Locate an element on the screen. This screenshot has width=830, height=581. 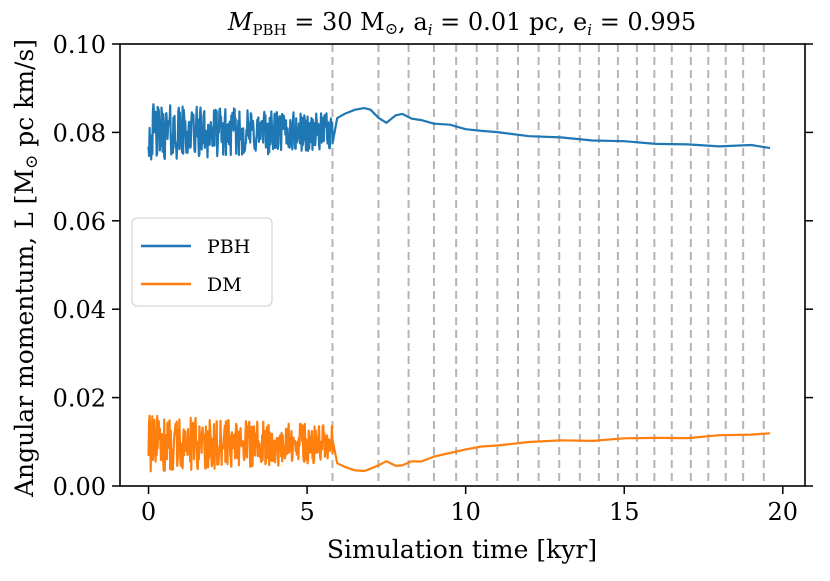
x-tick-label-0: 0 is located at coordinates (148, 512).